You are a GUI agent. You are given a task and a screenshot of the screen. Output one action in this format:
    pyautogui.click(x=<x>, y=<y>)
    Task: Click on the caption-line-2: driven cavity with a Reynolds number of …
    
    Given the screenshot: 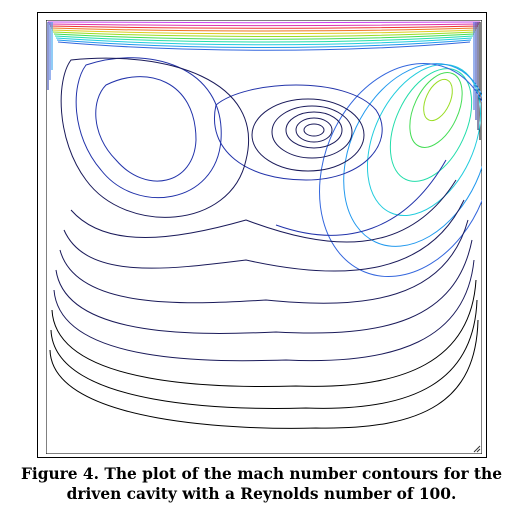 What is the action you would take?
    pyautogui.click(x=261, y=494)
    